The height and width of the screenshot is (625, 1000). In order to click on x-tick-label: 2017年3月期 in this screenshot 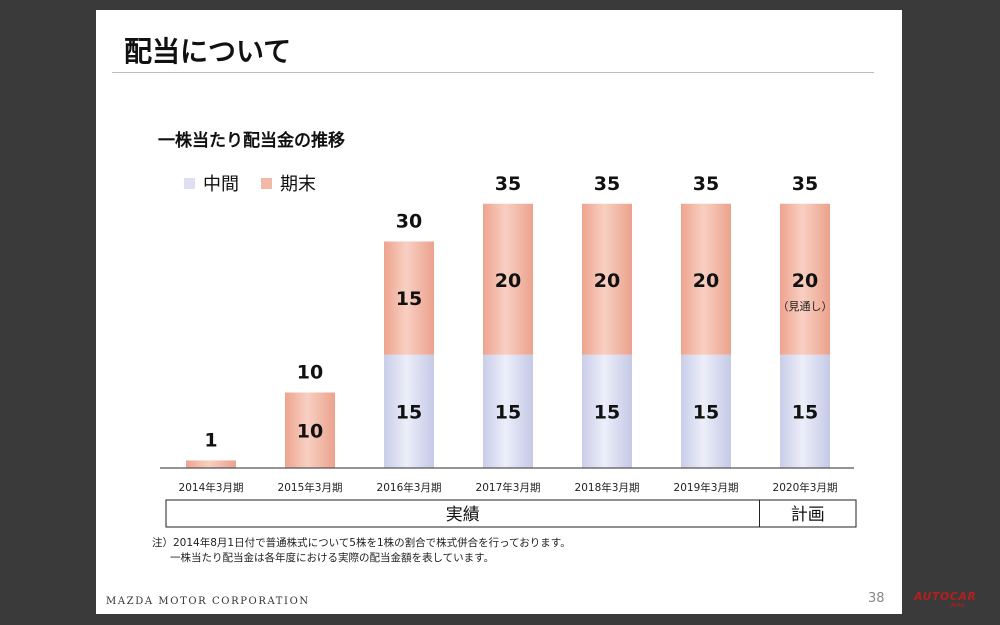, I will do `click(508, 487)`.